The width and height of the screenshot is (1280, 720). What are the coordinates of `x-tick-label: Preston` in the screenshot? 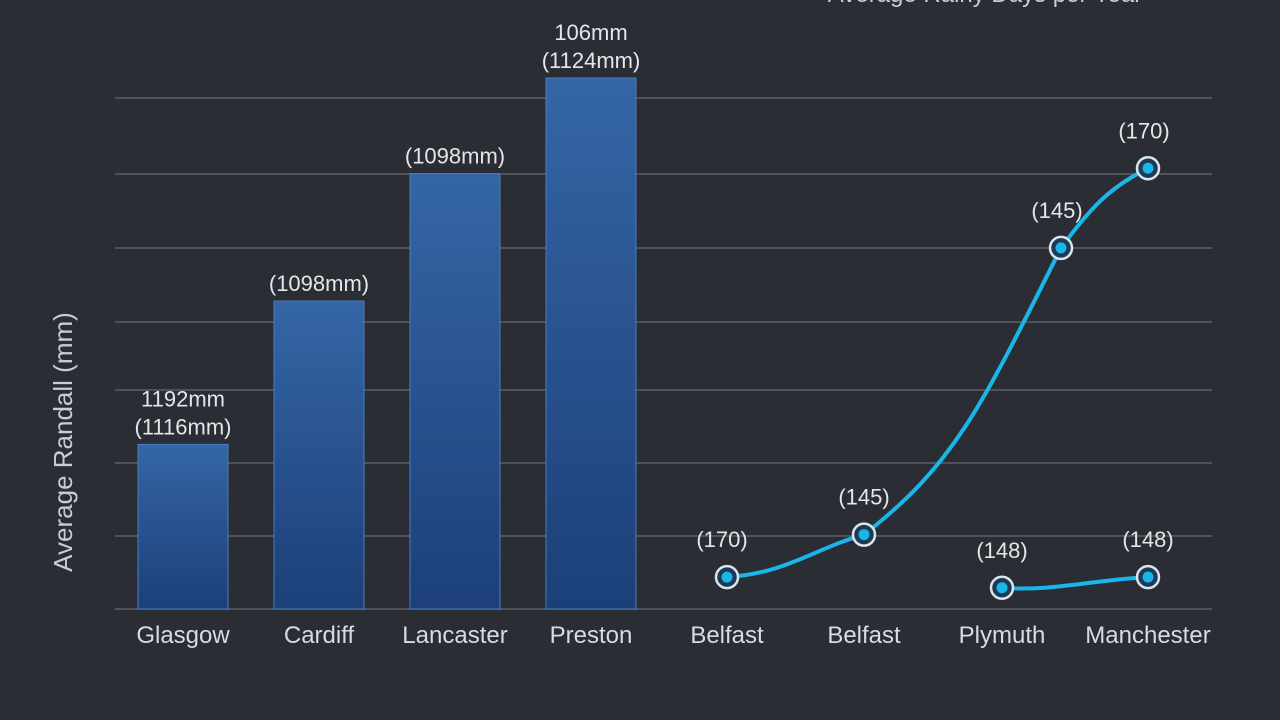 It's located at (591, 635).